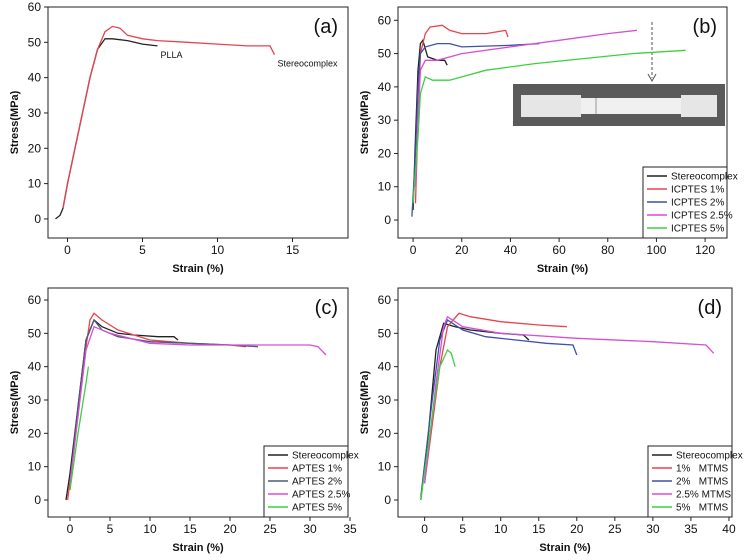 The width and height of the screenshot is (755, 560). Describe the element at coordinates (702, 216) in the screenshot. I see `legend-label: ICPTES 2.5%` at that location.